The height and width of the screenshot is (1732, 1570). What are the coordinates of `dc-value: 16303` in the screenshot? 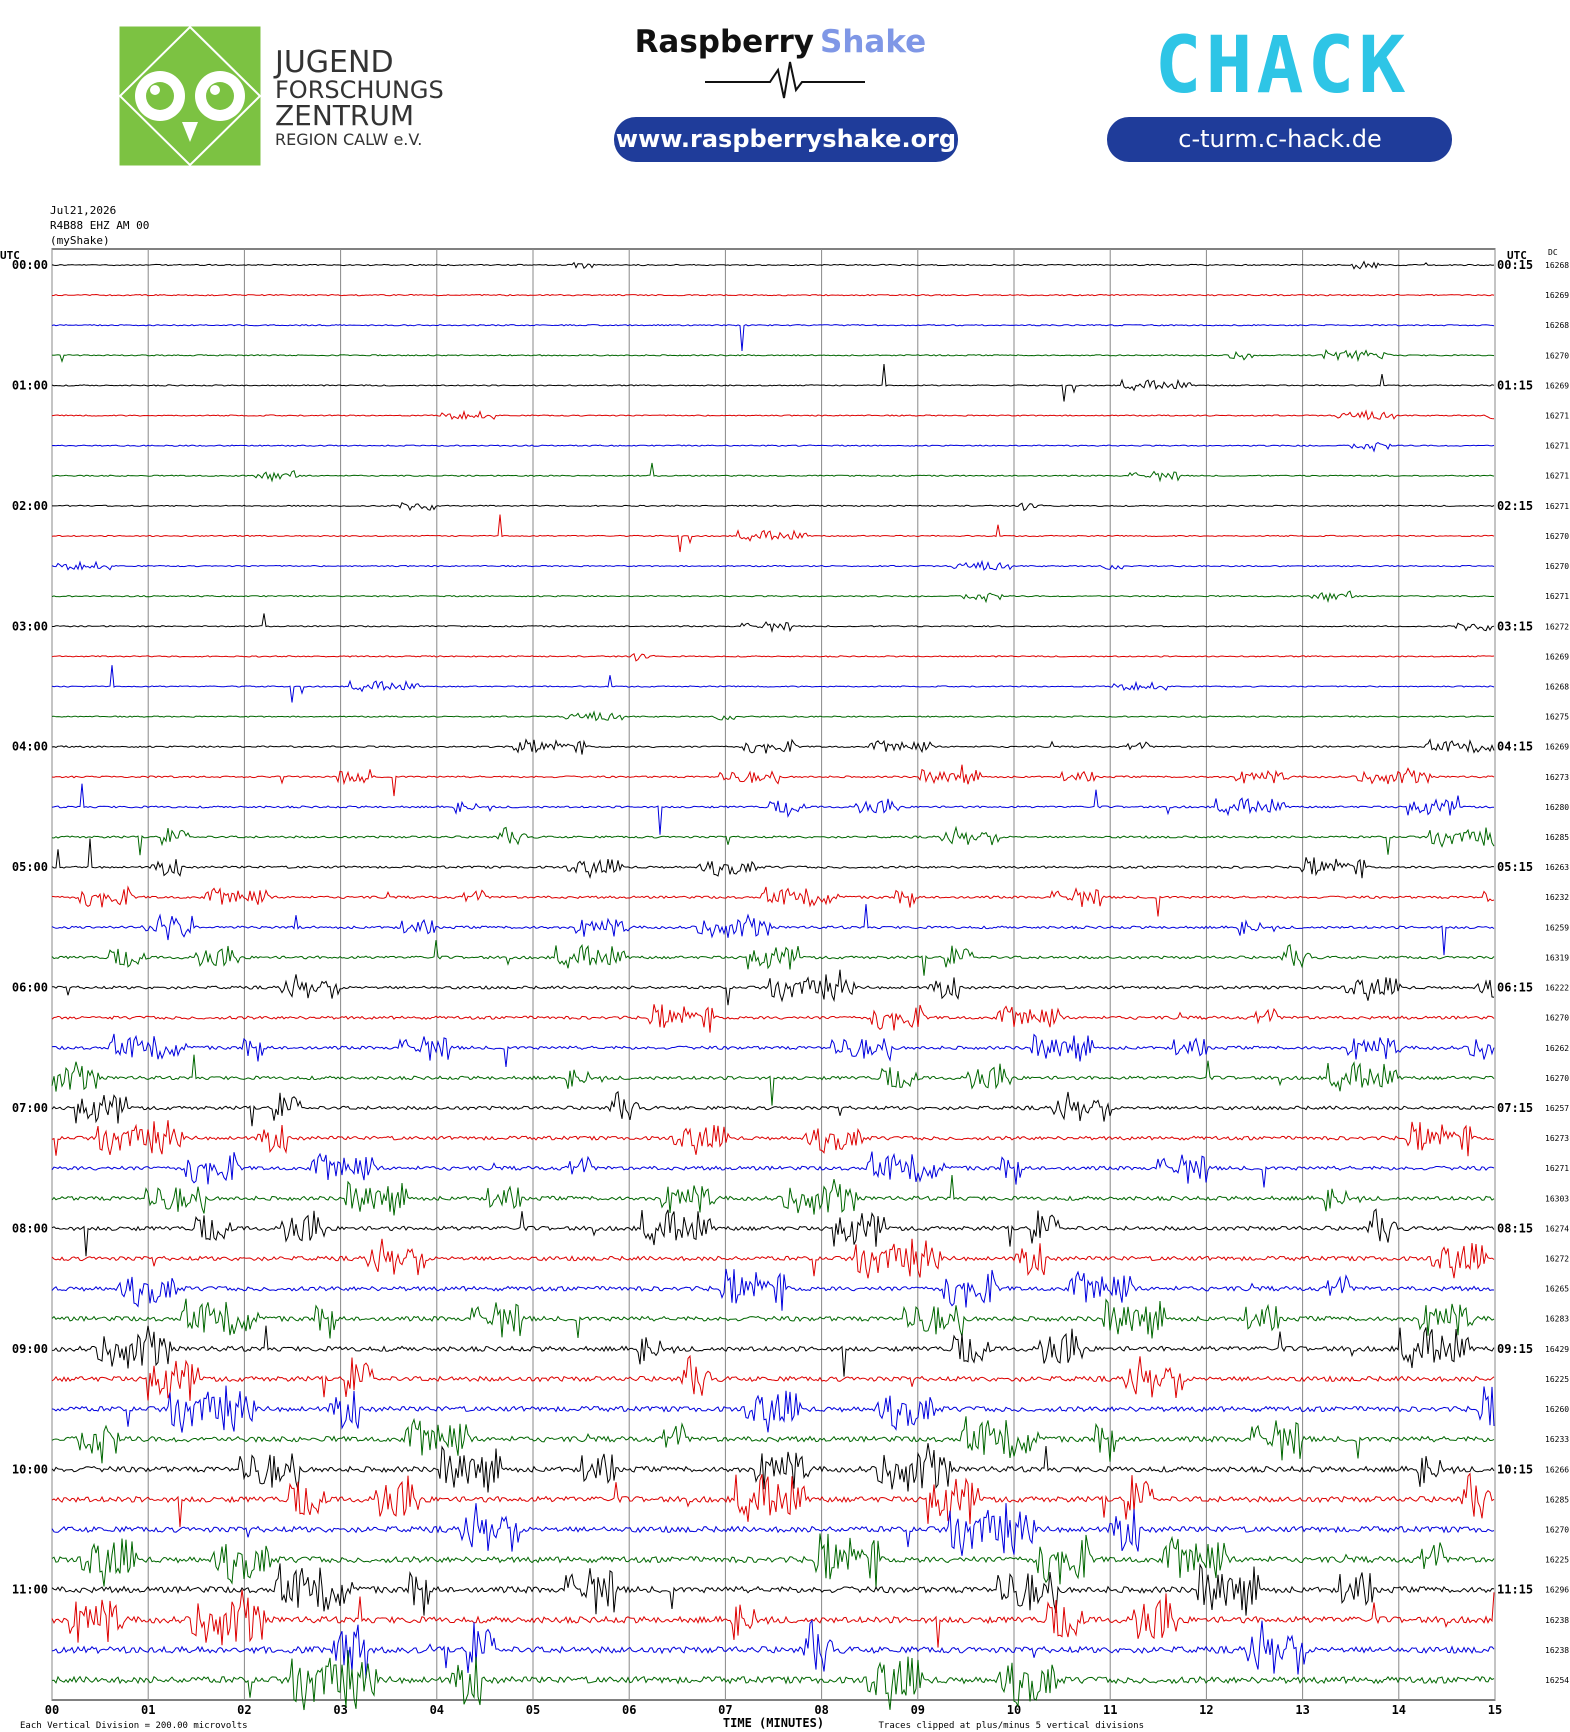 It's located at (1557, 1198).